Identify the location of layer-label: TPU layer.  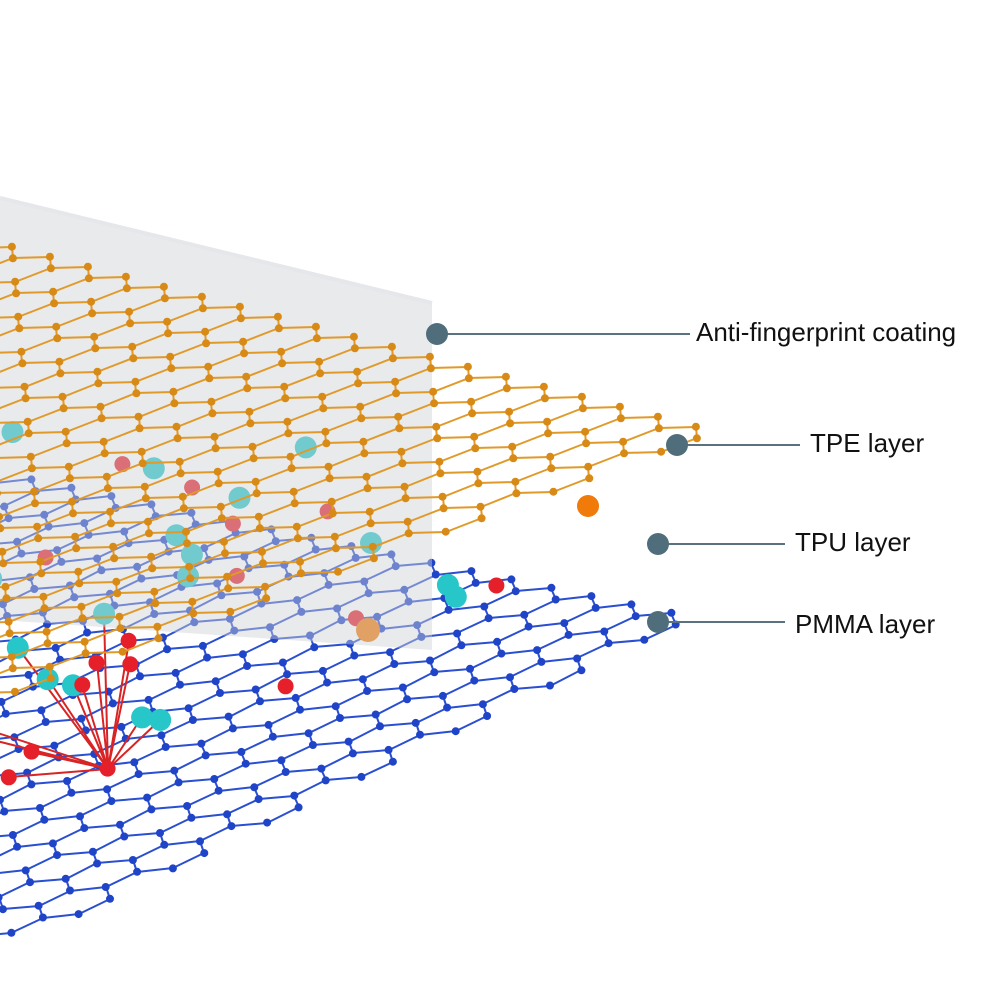
(853, 542).